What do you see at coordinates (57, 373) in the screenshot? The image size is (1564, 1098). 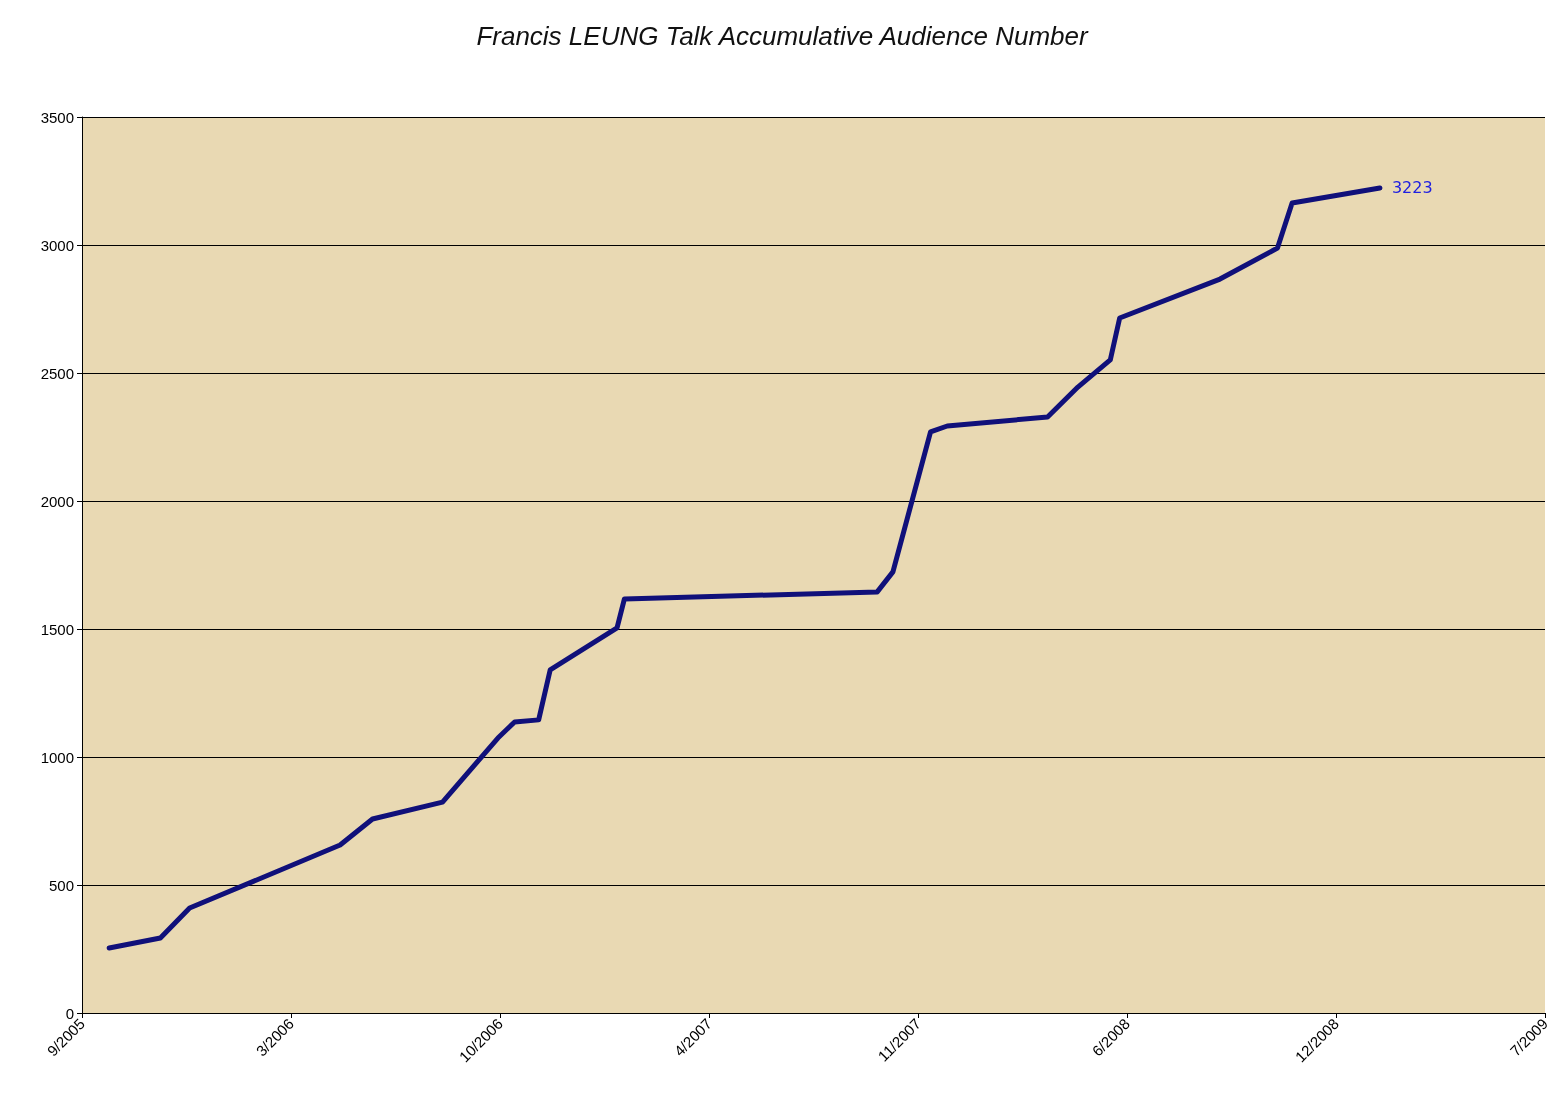 I see `y-tick-label: 2500` at bounding box center [57, 373].